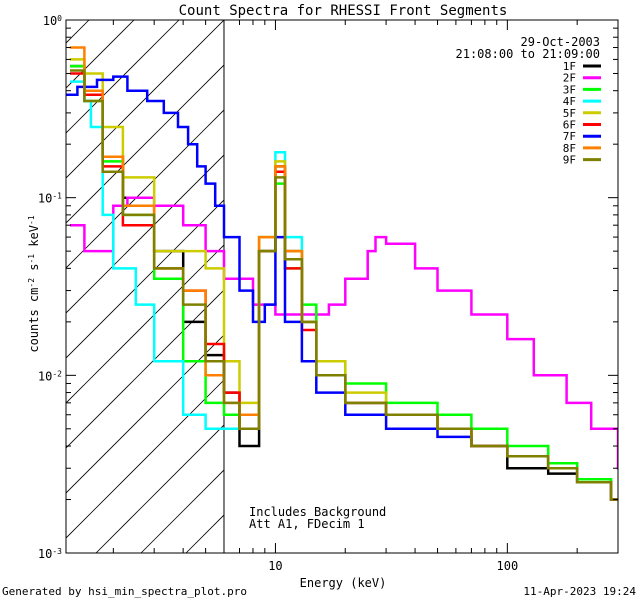 The height and width of the screenshot is (600, 640). I want to click on legend-label-9F: 9F, so click(569, 160).